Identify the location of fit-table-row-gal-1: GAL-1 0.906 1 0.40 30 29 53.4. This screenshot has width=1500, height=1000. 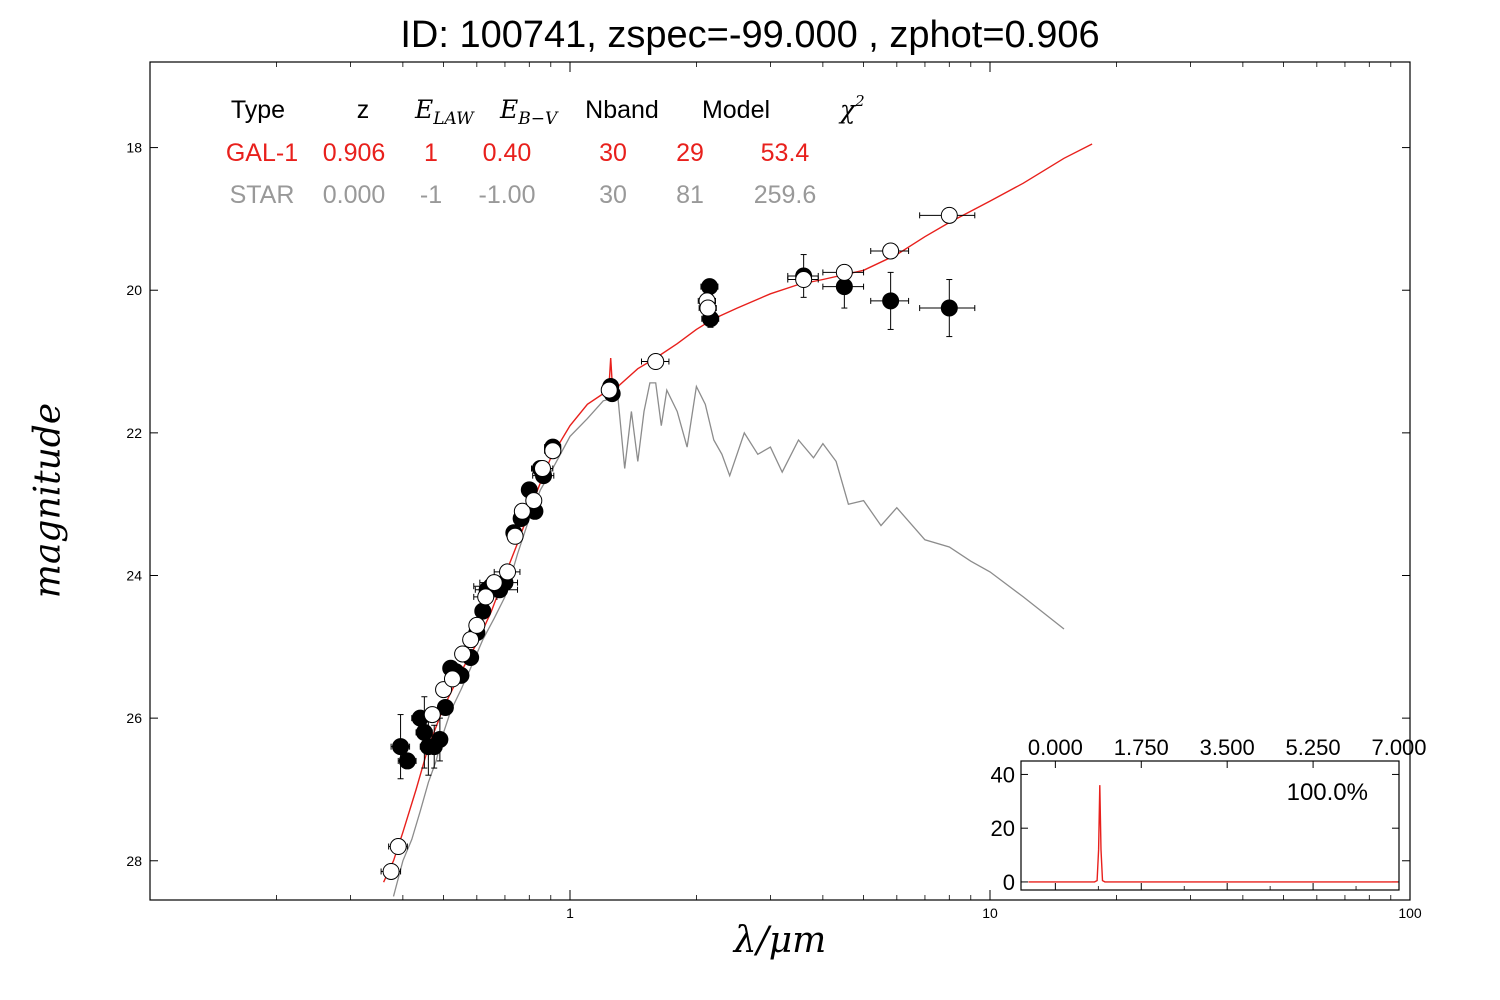
(518, 153).